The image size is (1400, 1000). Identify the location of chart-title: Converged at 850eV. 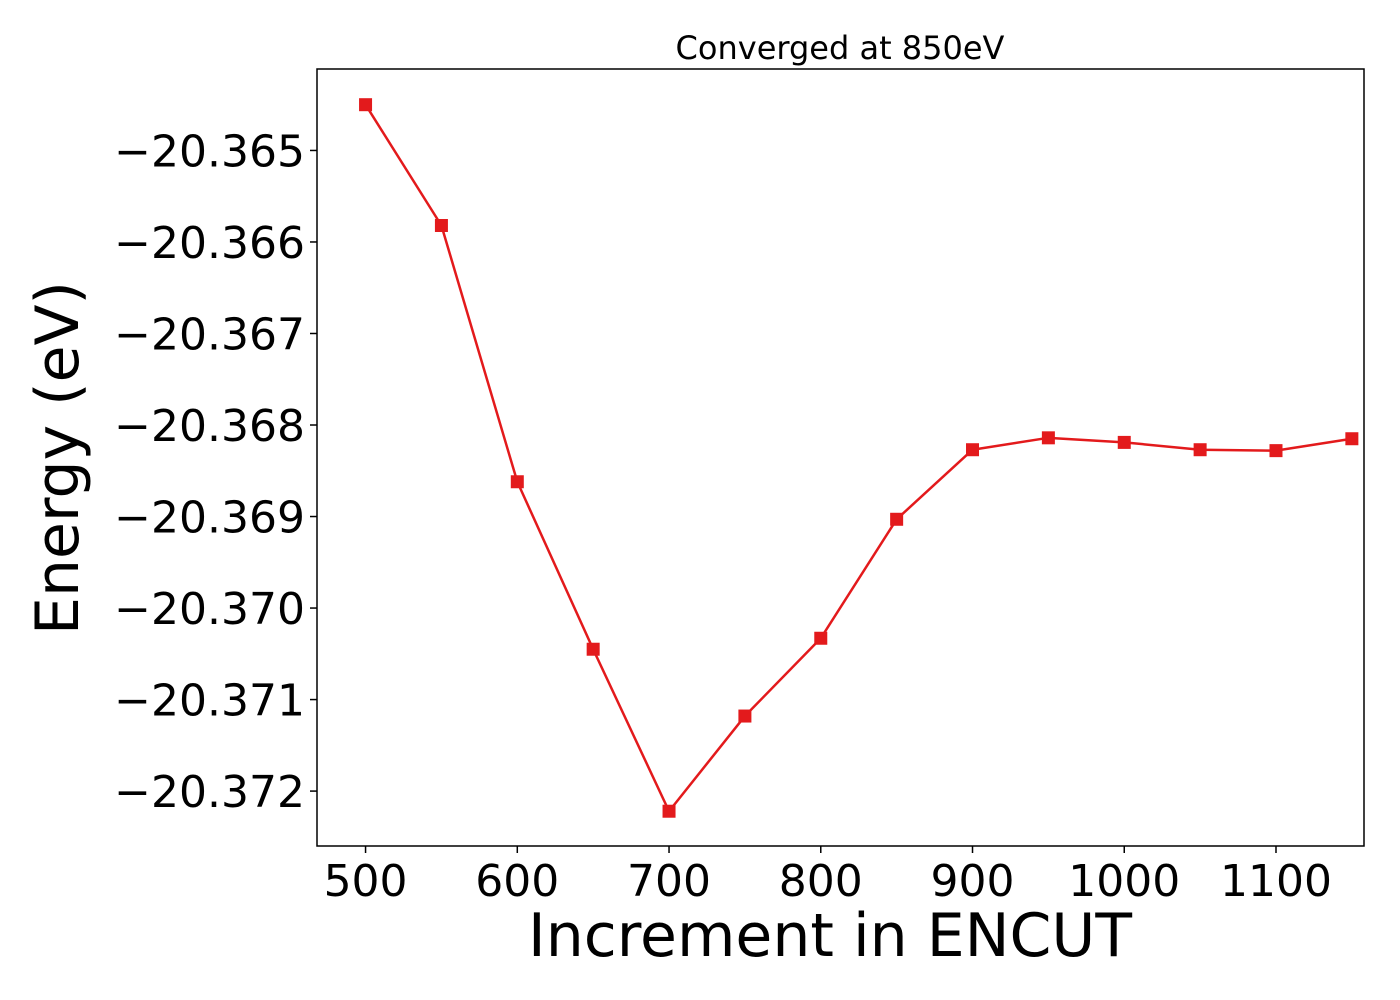
(840, 48).